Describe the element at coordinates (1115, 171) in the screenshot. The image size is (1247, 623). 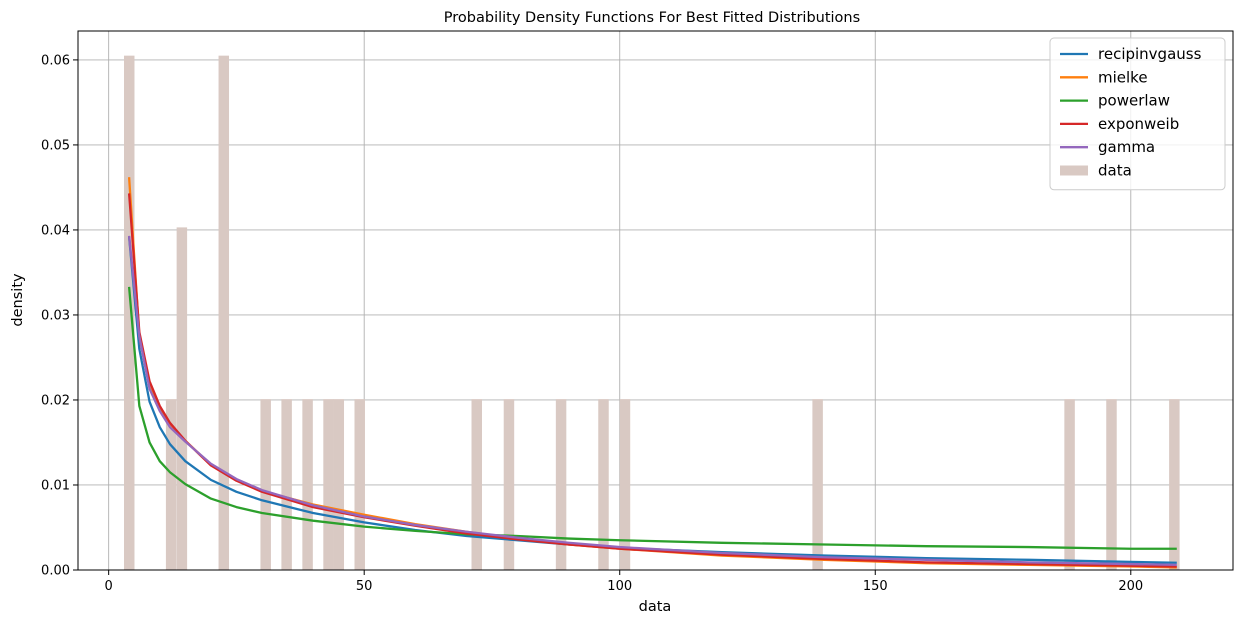
I see `legend-label-data: data` at that location.